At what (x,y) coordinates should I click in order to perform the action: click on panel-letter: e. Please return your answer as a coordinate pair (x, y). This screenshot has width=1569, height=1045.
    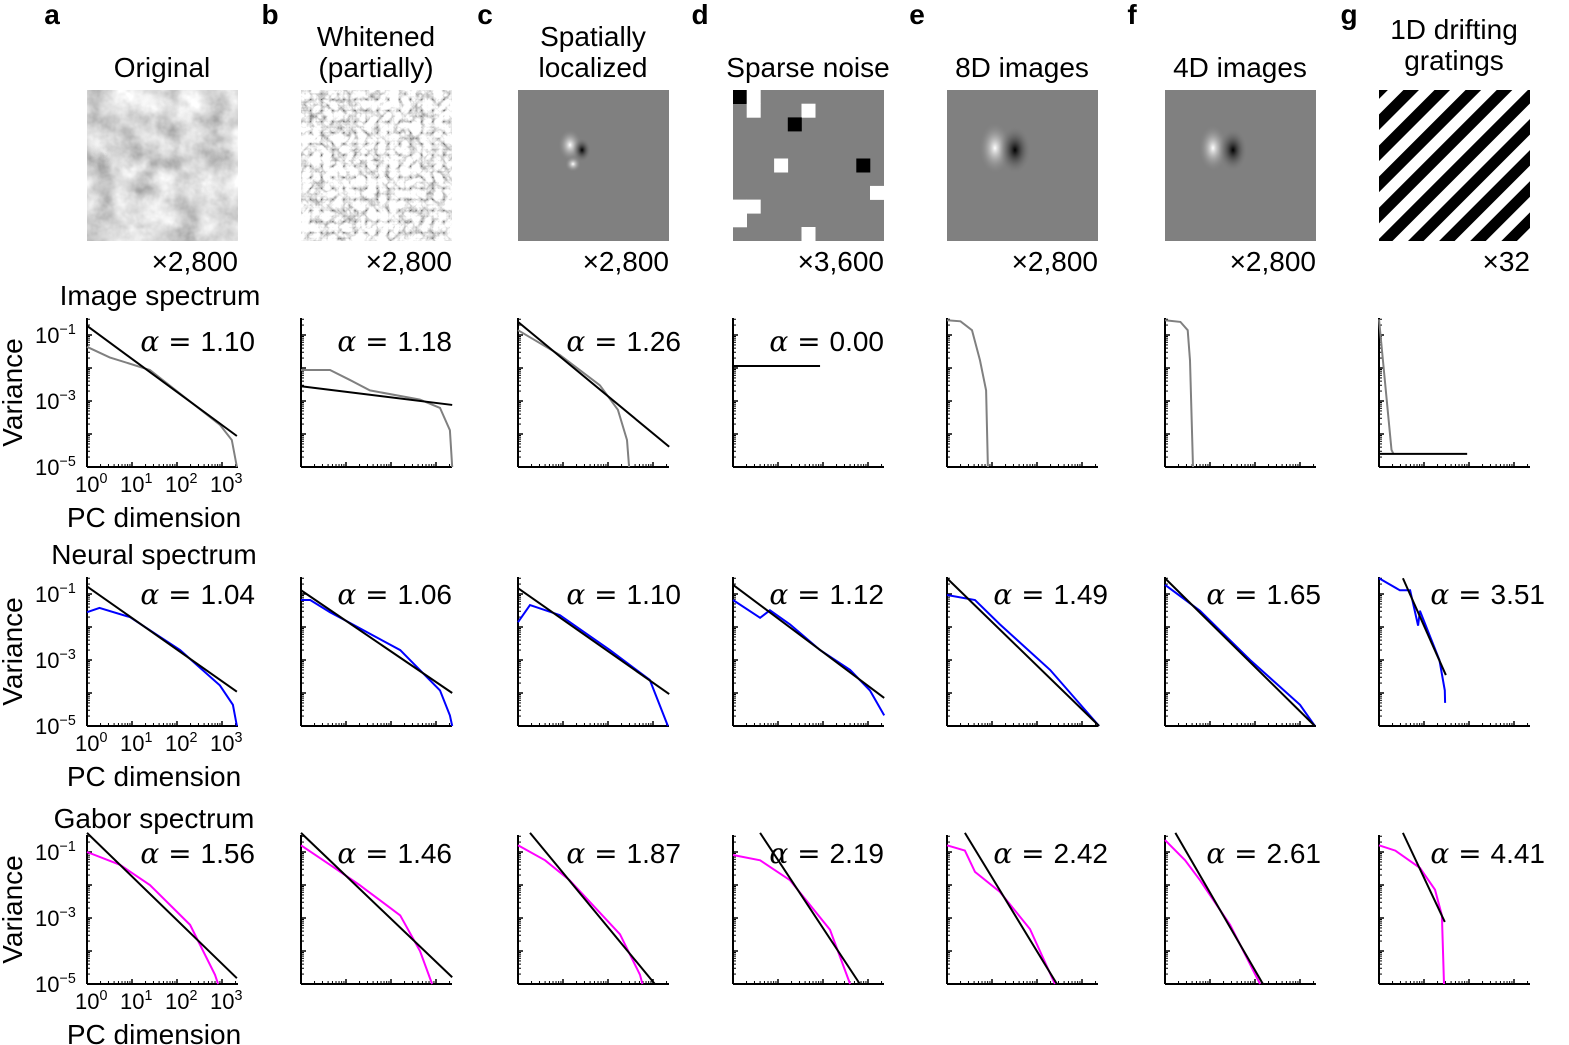
    Looking at the image, I should click on (917, 15).